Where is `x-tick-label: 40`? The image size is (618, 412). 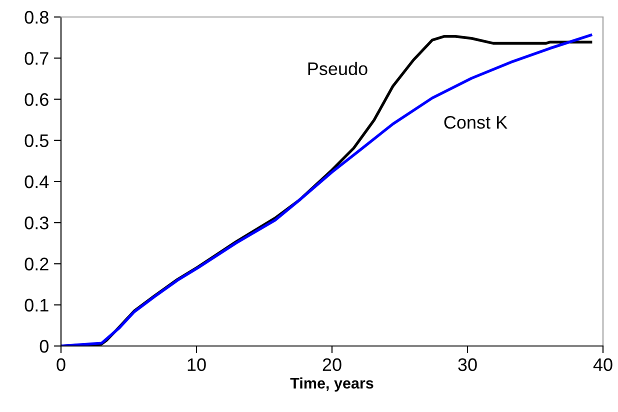
x-tick-label: 40 is located at coordinates (602, 365).